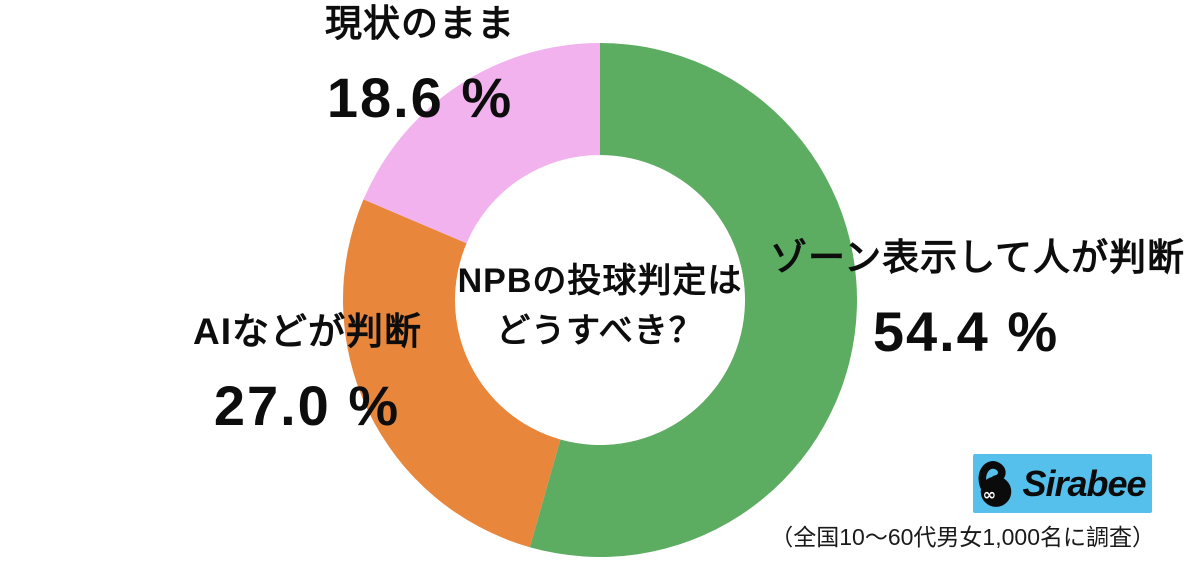 This screenshot has width=1200, height=566. I want to click on segment-value: 54.4 %, so click(966, 331).